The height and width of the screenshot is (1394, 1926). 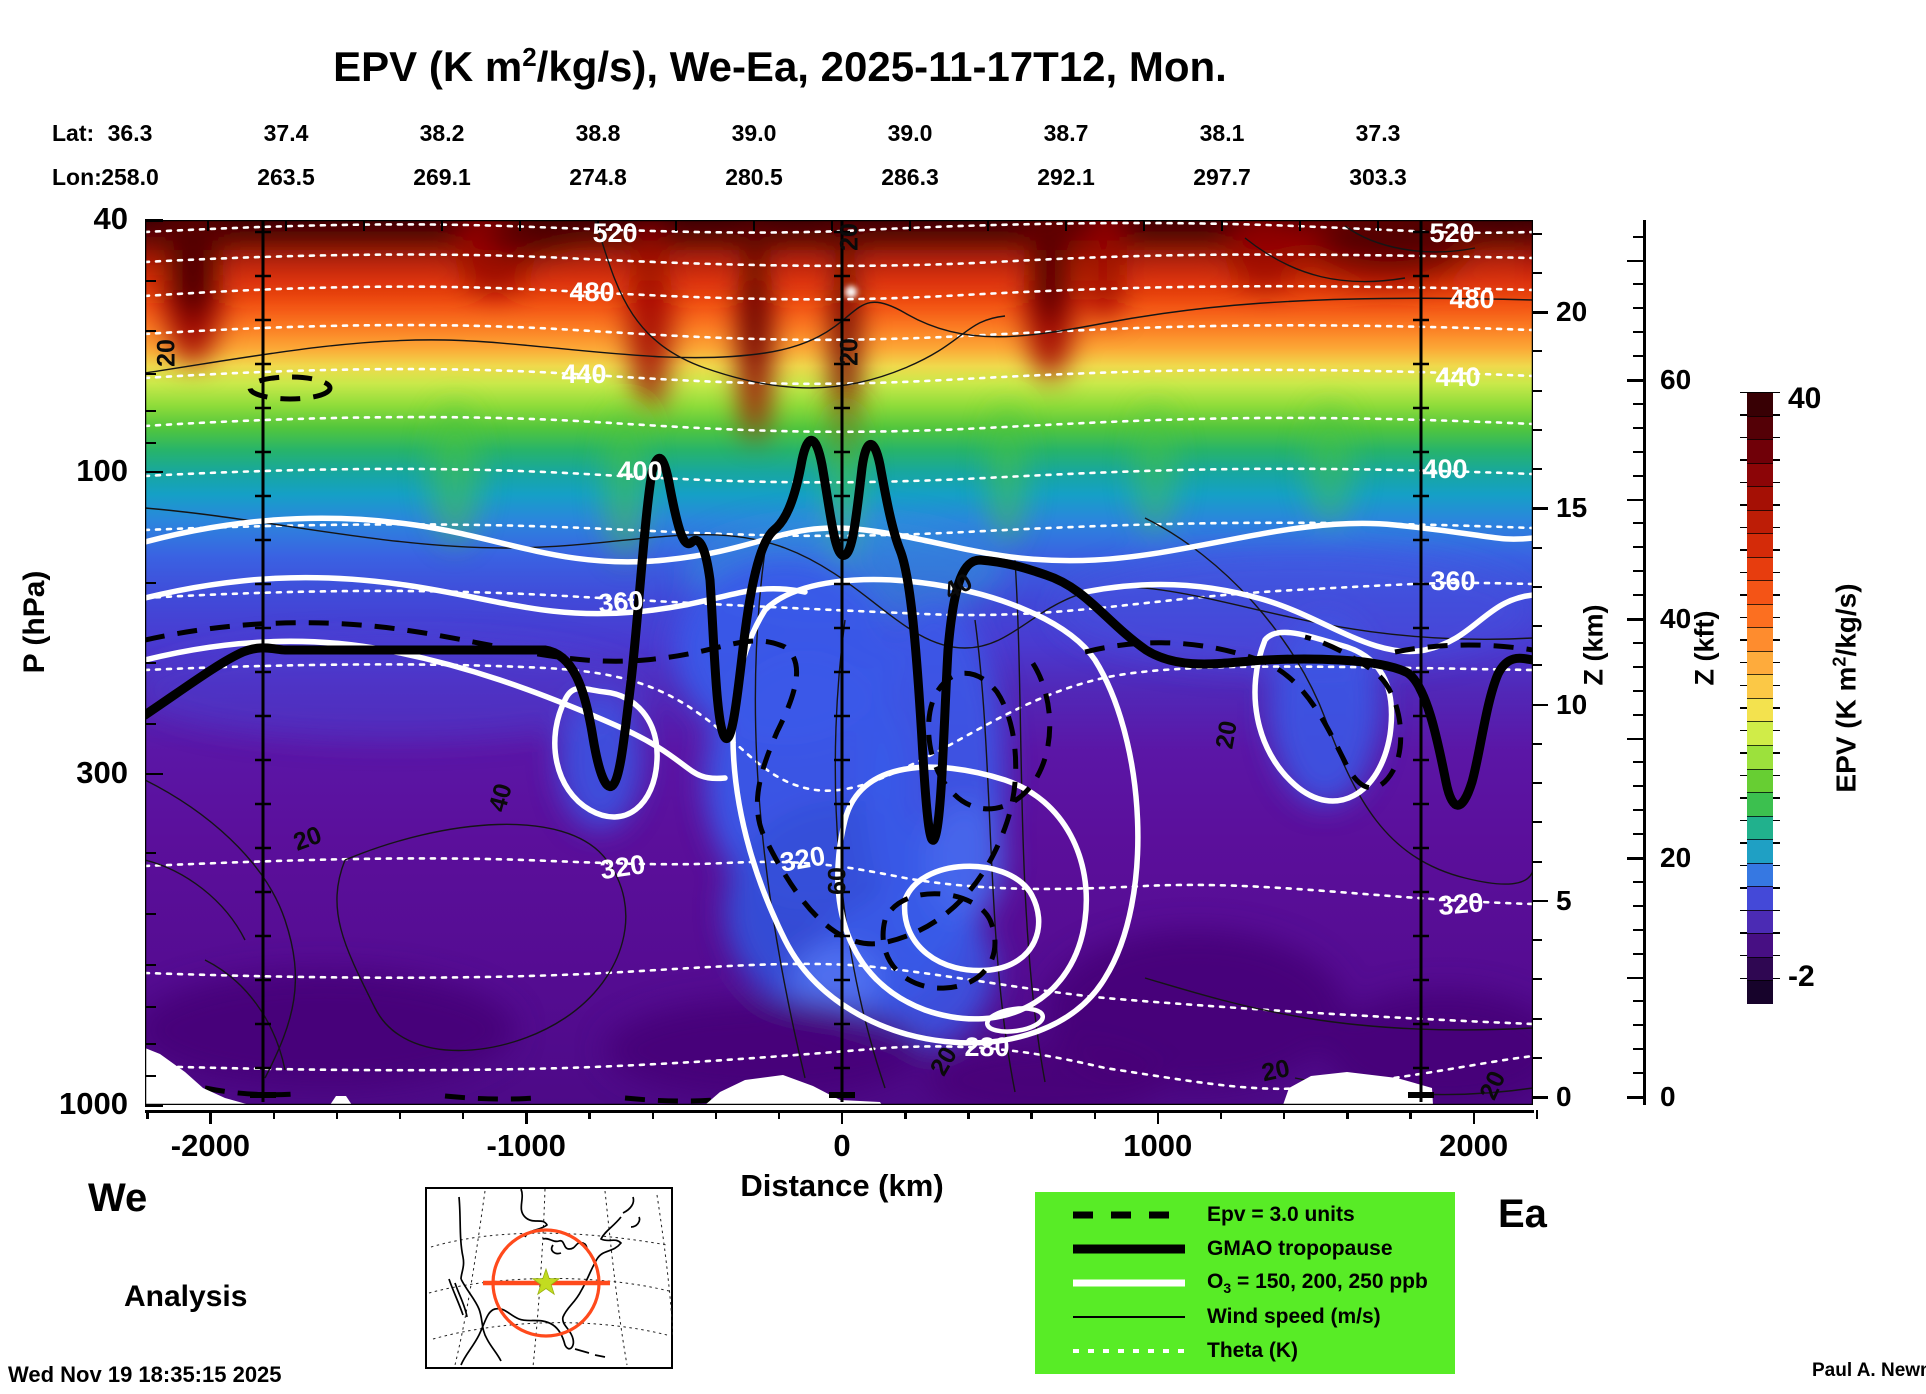 I want to click on lat-value: 38.2, so click(x=442, y=133).